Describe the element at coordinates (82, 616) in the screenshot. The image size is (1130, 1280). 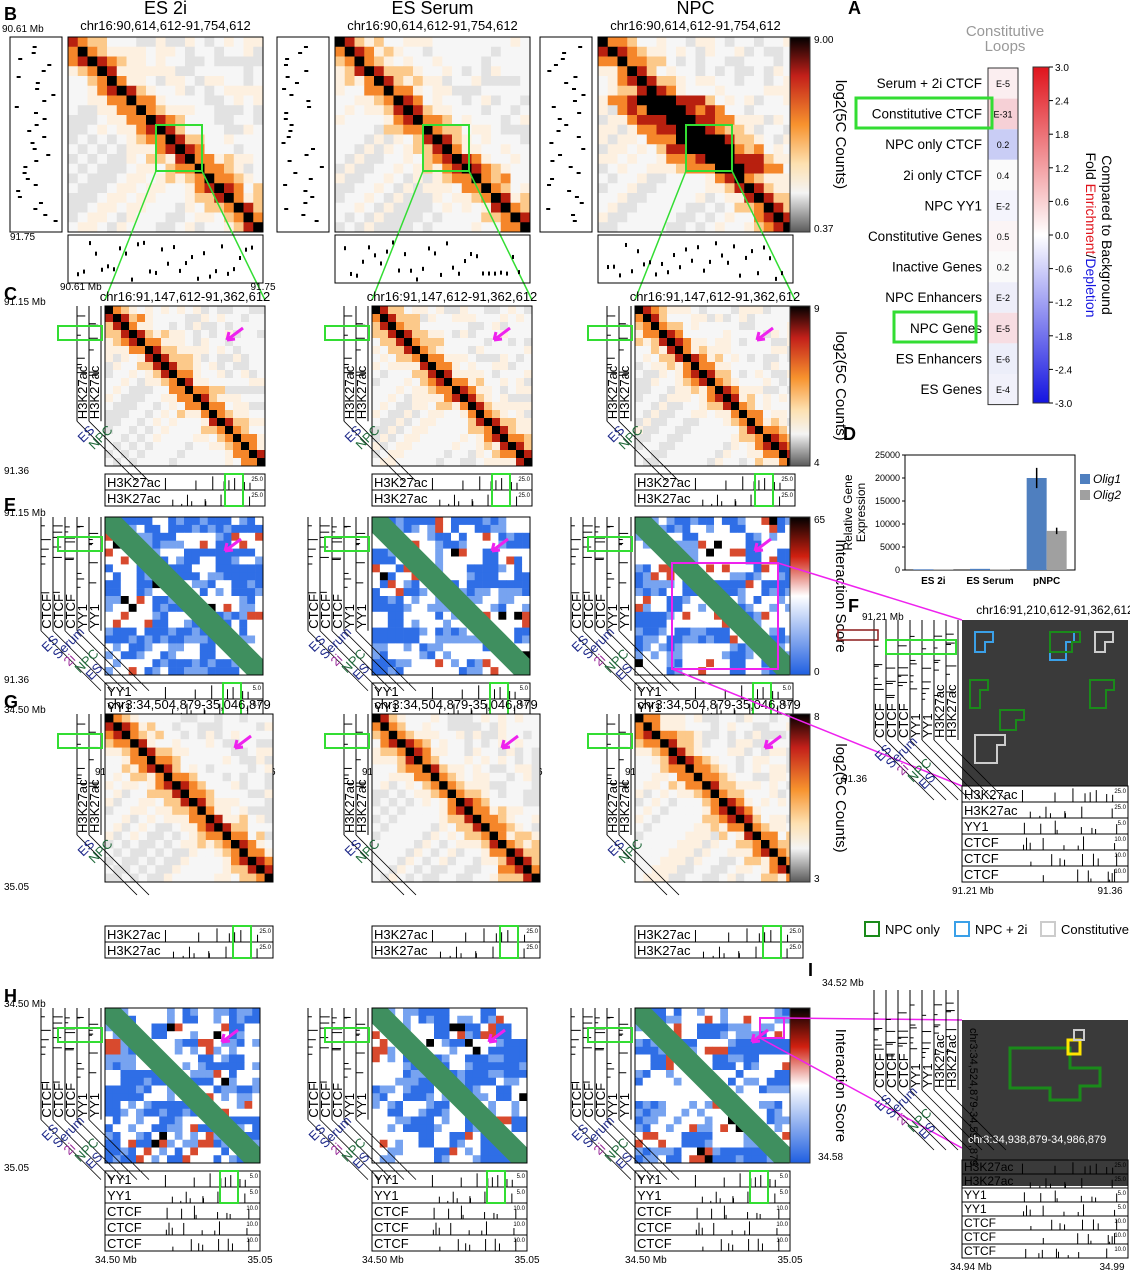
I see `left-track-label: YY1` at that location.